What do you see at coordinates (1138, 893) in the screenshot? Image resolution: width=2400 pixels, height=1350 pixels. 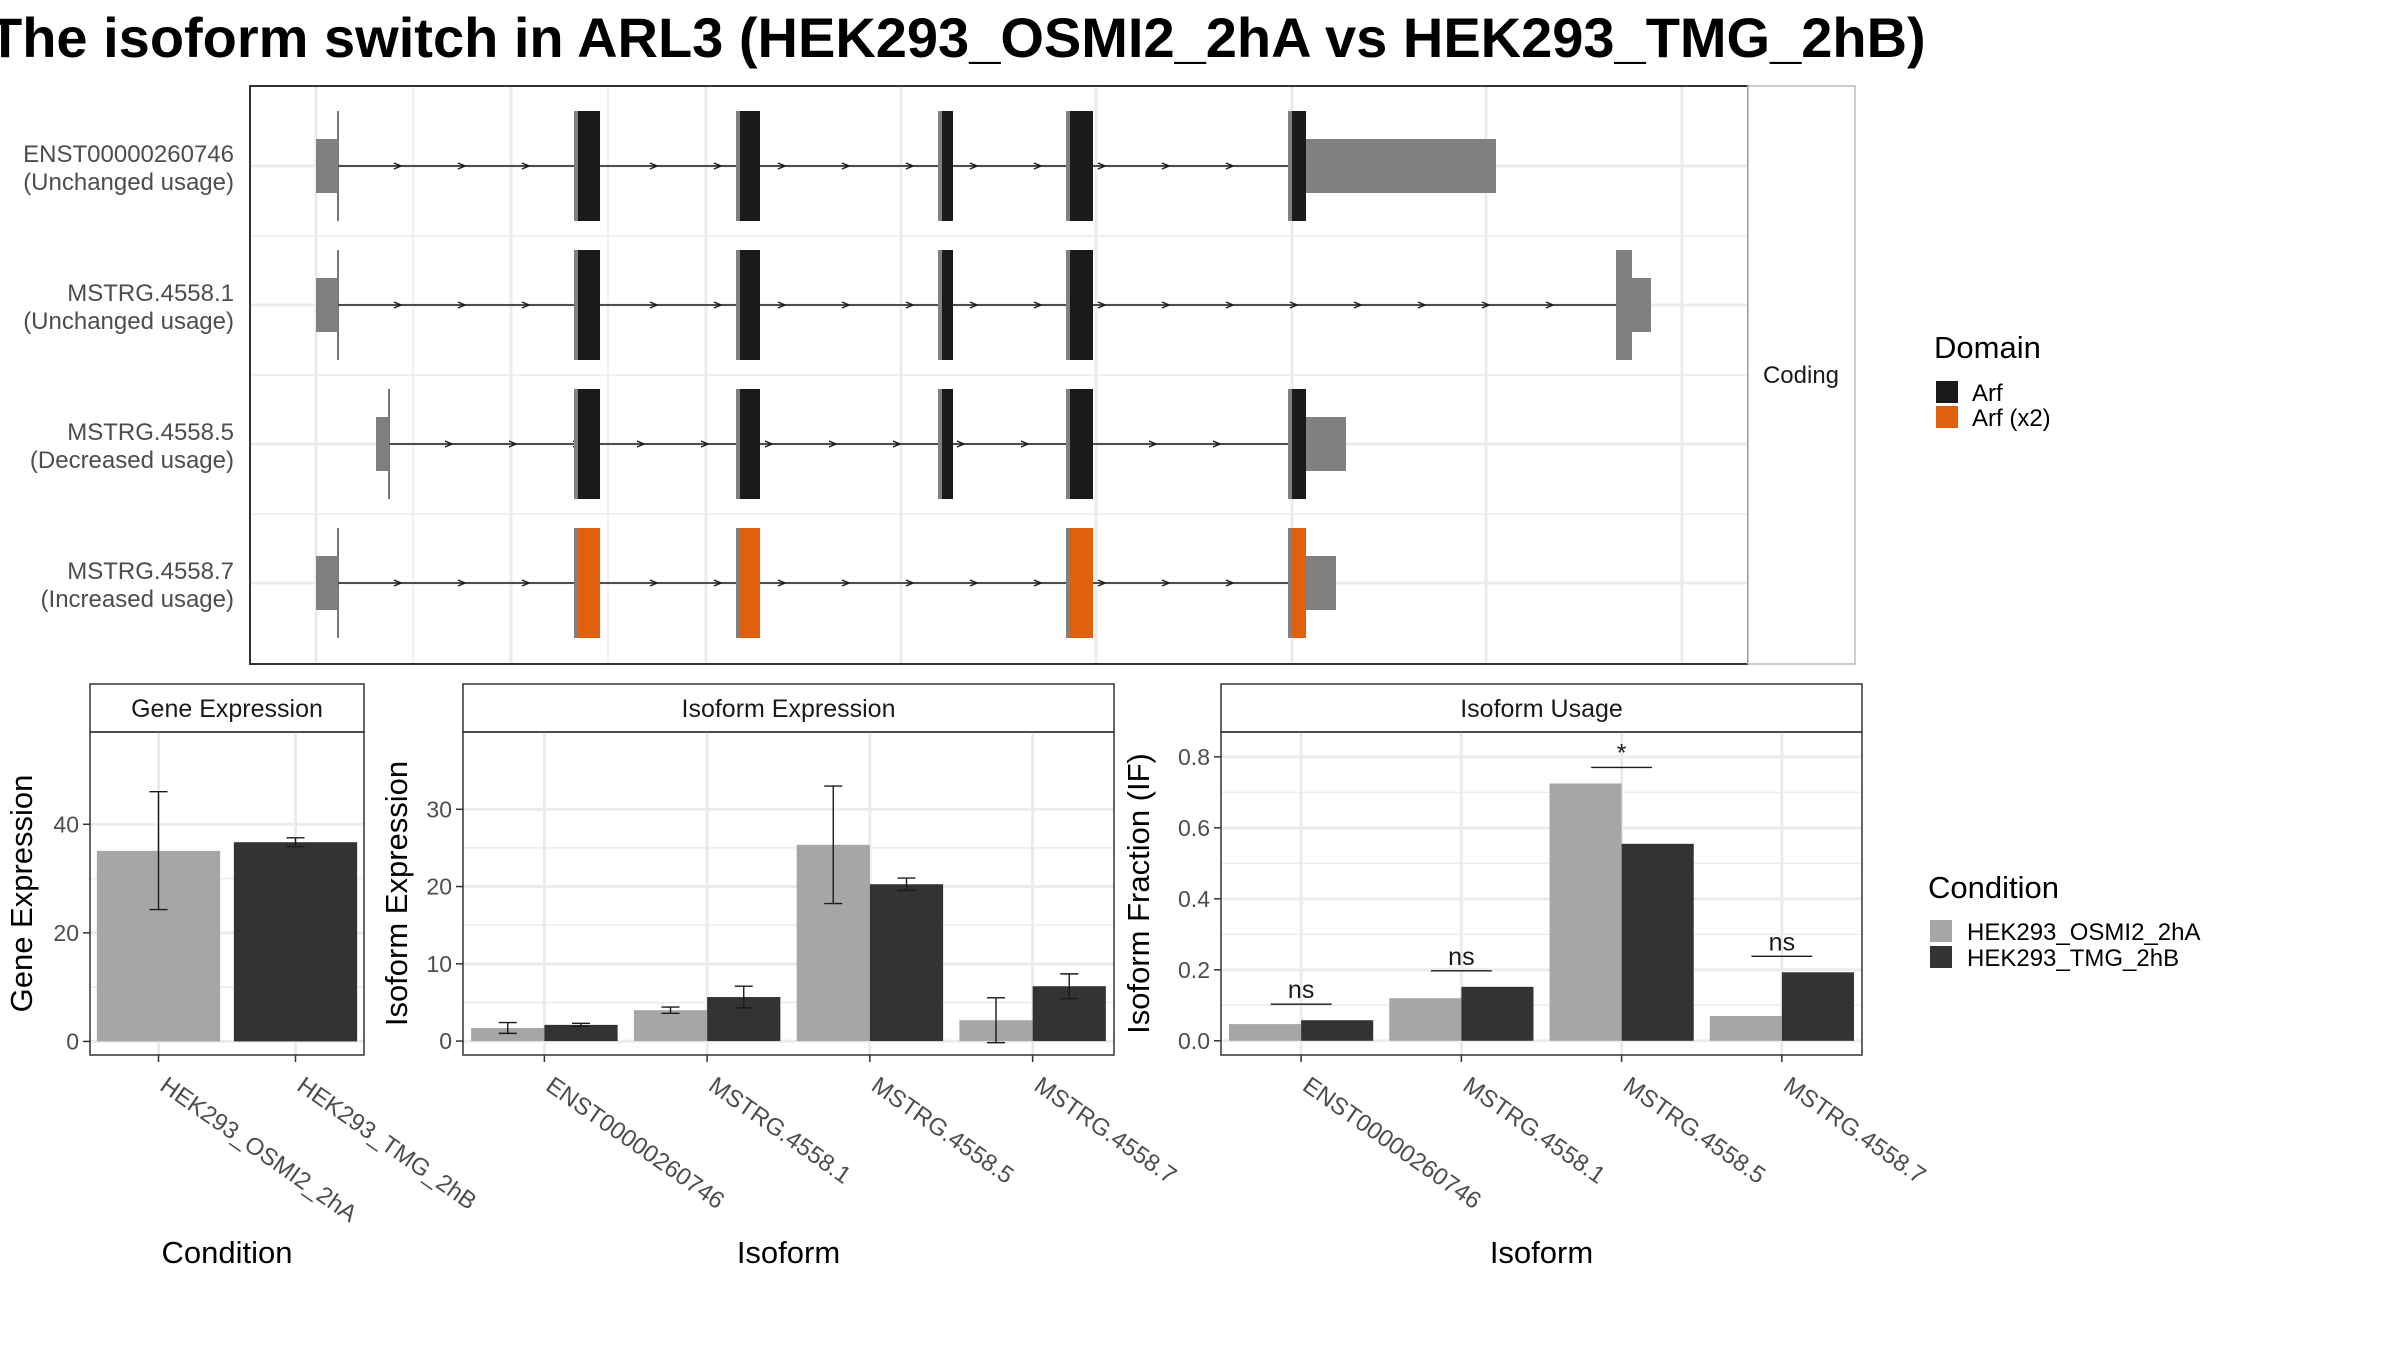 I see `y-axis-label: Isoform Fraction (IF)` at bounding box center [1138, 893].